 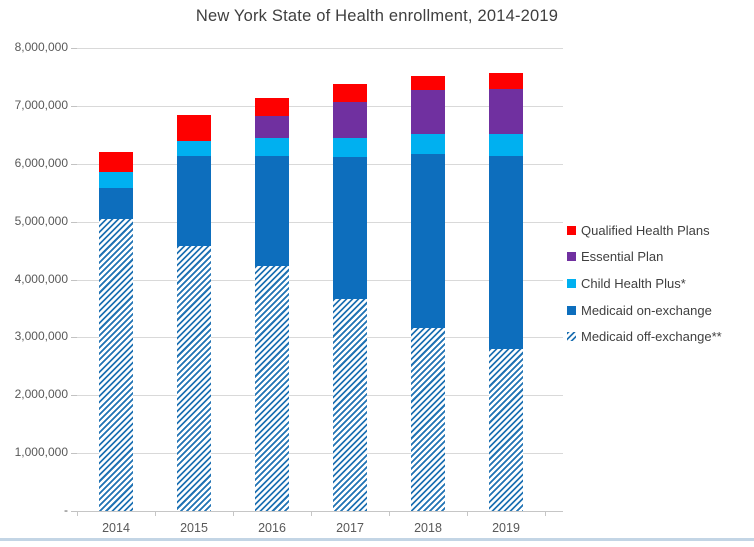 What do you see at coordinates (66, 510) in the screenshot?
I see `y-axis-label: -` at bounding box center [66, 510].